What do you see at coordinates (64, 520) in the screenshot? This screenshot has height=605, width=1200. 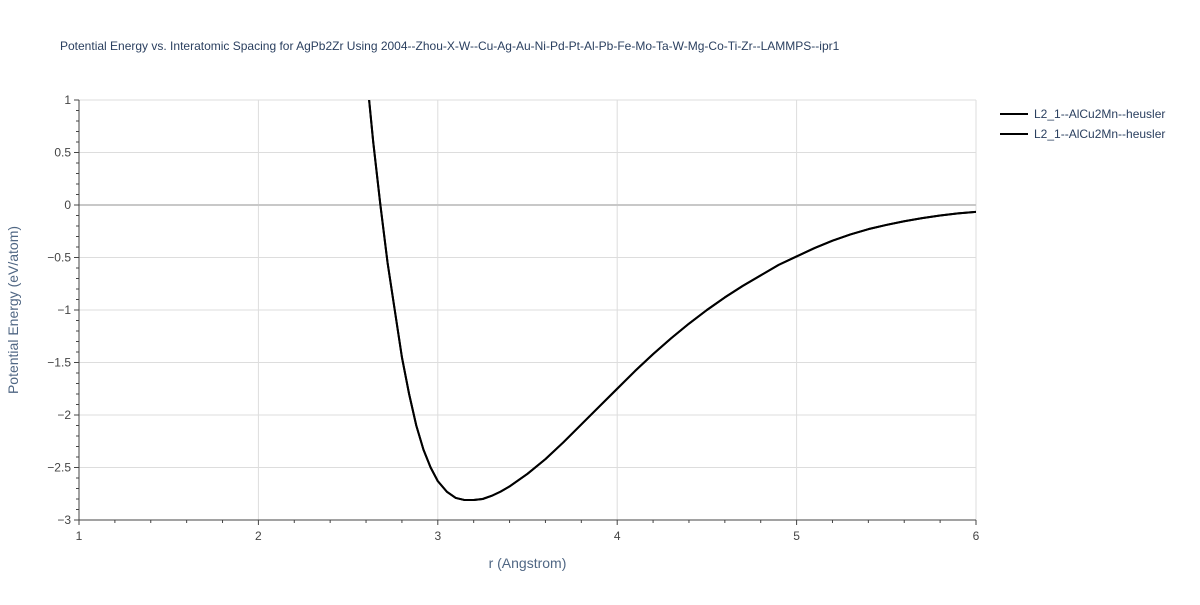 I see `y-tick-label: −3` at bounding box center [64, 520].